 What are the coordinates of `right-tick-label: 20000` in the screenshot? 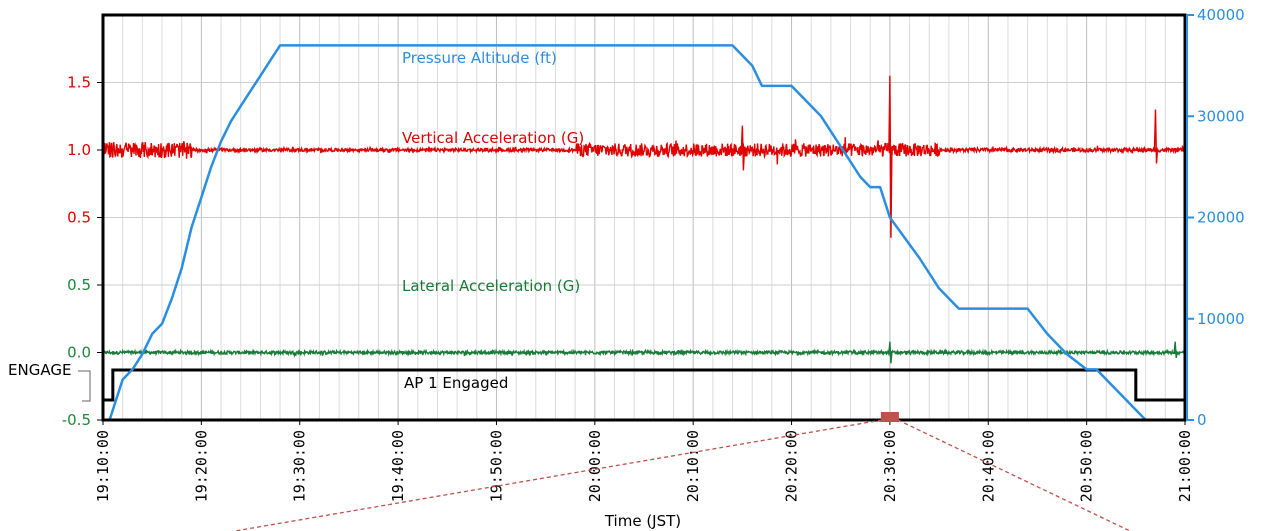 It's located at (1221, 218).